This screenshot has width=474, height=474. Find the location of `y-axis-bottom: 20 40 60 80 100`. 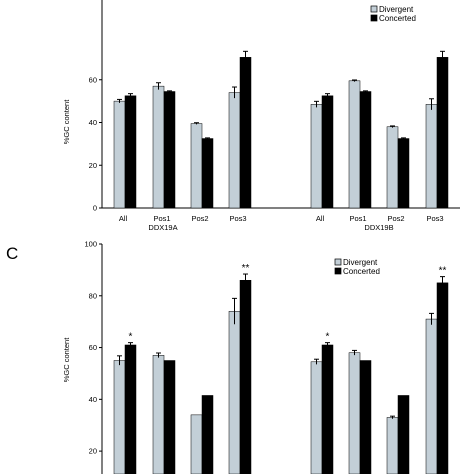

y-axis-bottom: 20 40 60 80 100 is located at coordinates (93, 357).